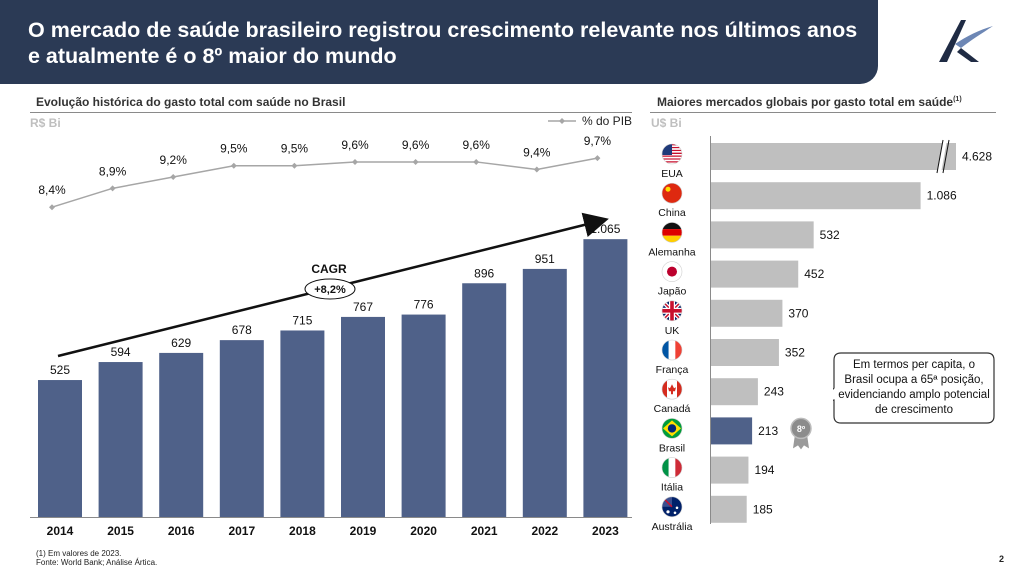 The width and height of the screenshot is (1024, 576). I want to click on bar-Austrália, so click(729, 509).